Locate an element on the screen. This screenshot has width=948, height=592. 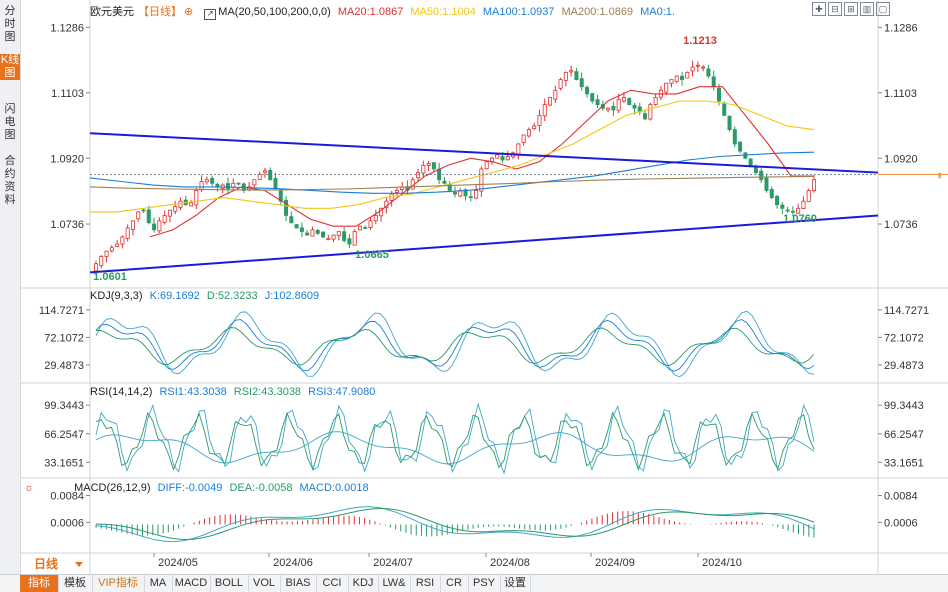
tab-flash: 闪电图 is located at coordinates (10, 122).